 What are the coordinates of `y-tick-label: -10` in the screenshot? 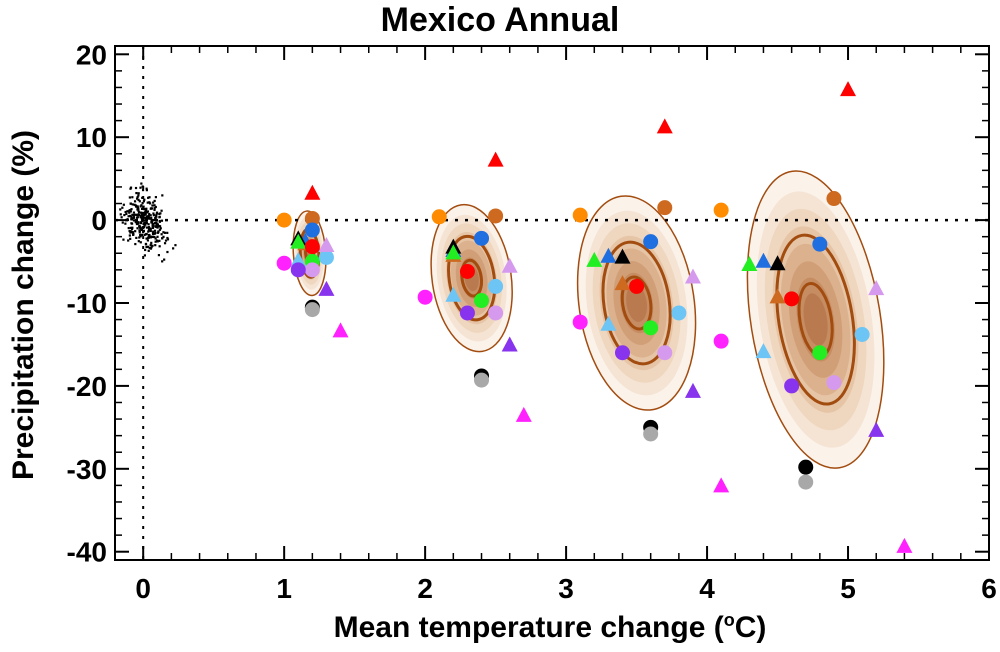 It's located at (87, 303).